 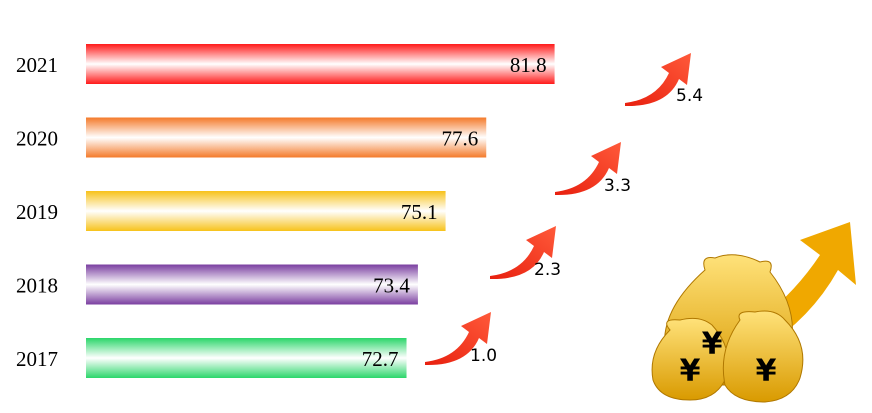 I want to click on value-label: 72.7, so click(x=380, y=359).